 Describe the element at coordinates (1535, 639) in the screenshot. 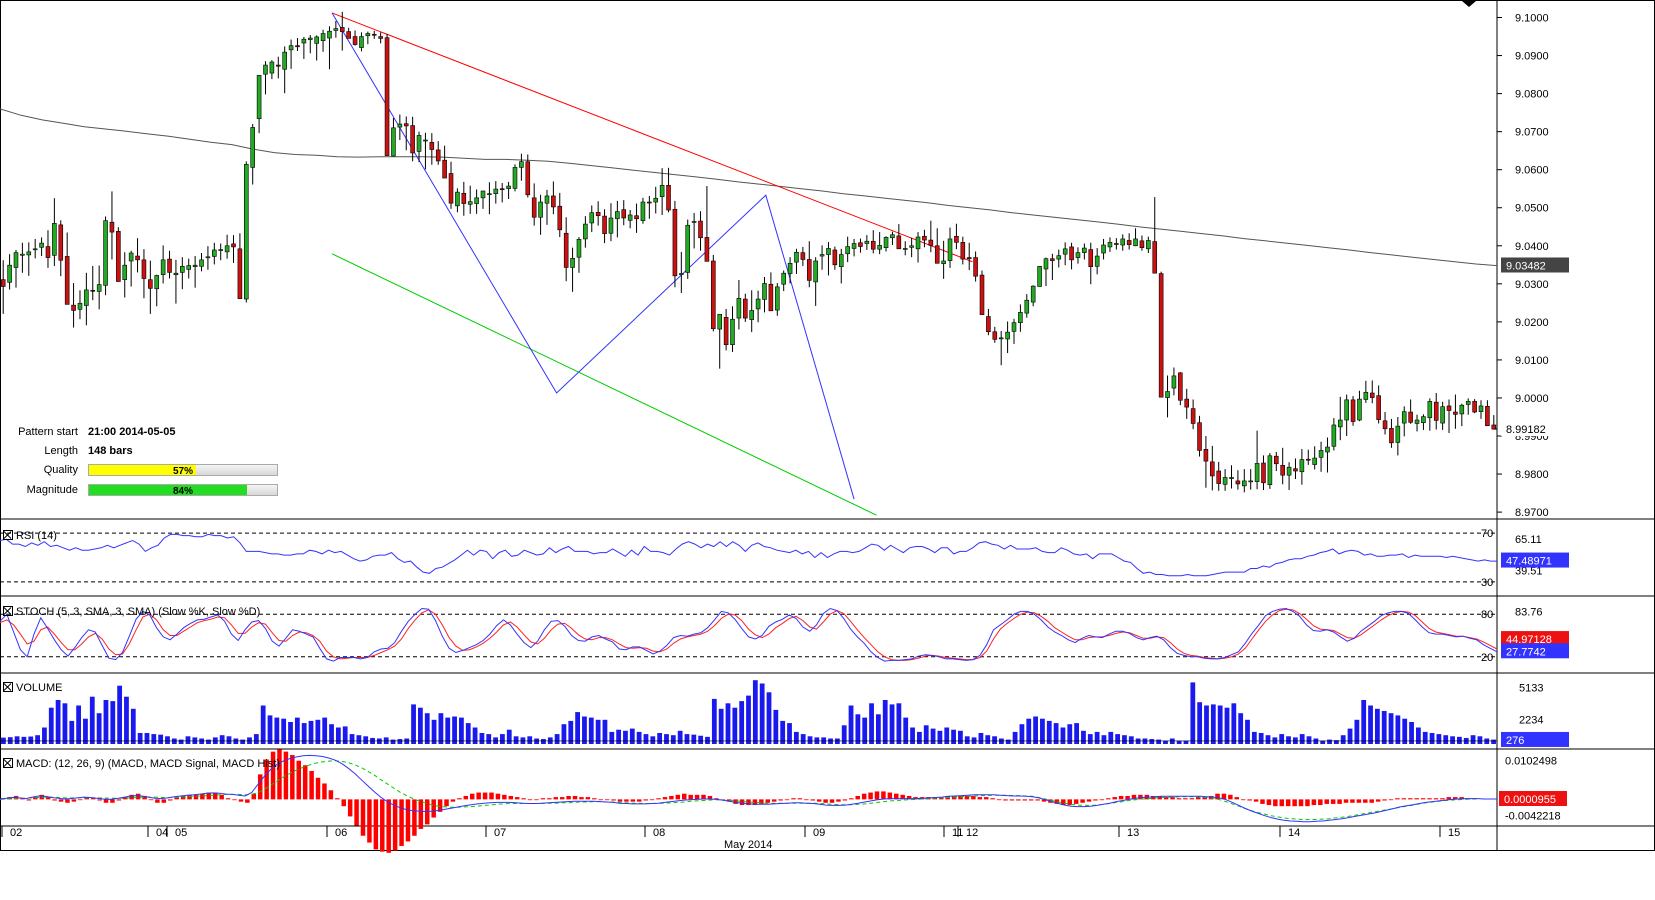

I see `stoch-d-current-label-bg` at that location.